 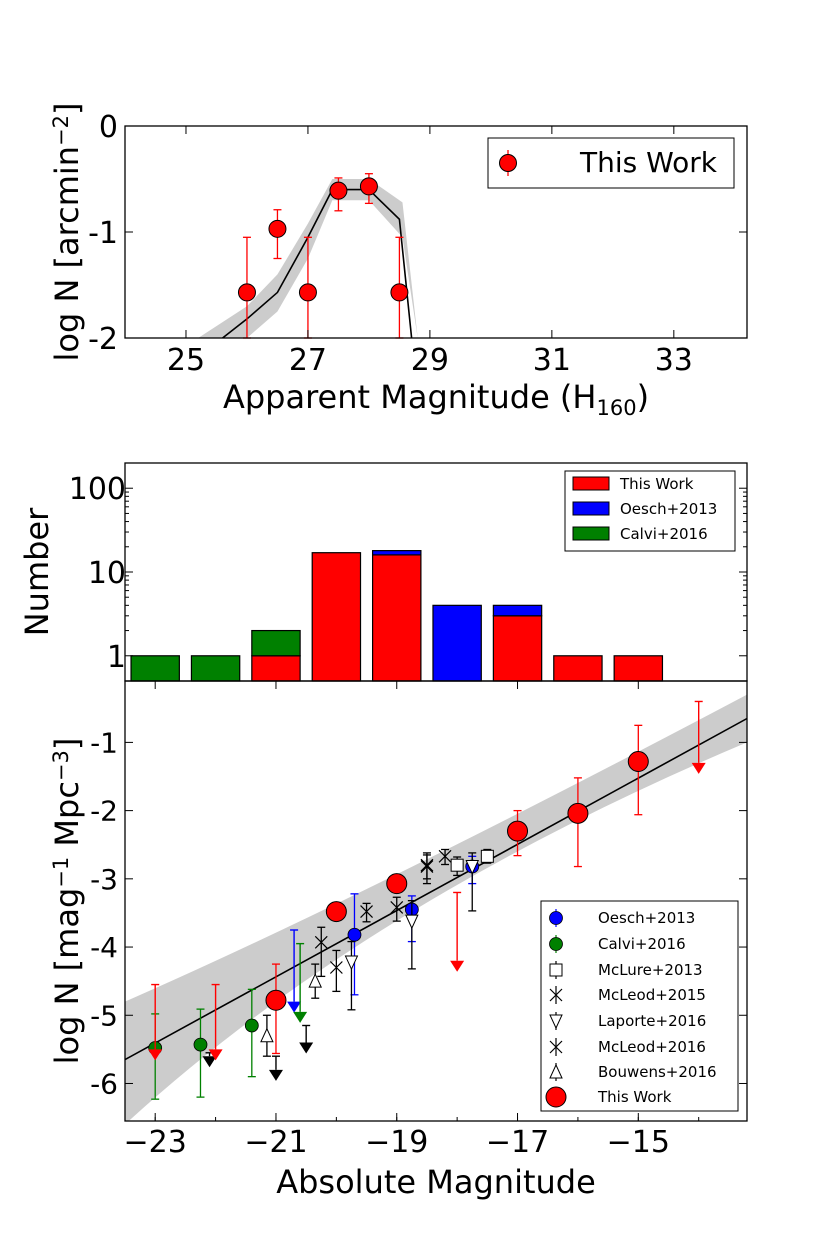 I want to click on data-point-calvi-2016, so click(x=200, y=1044).